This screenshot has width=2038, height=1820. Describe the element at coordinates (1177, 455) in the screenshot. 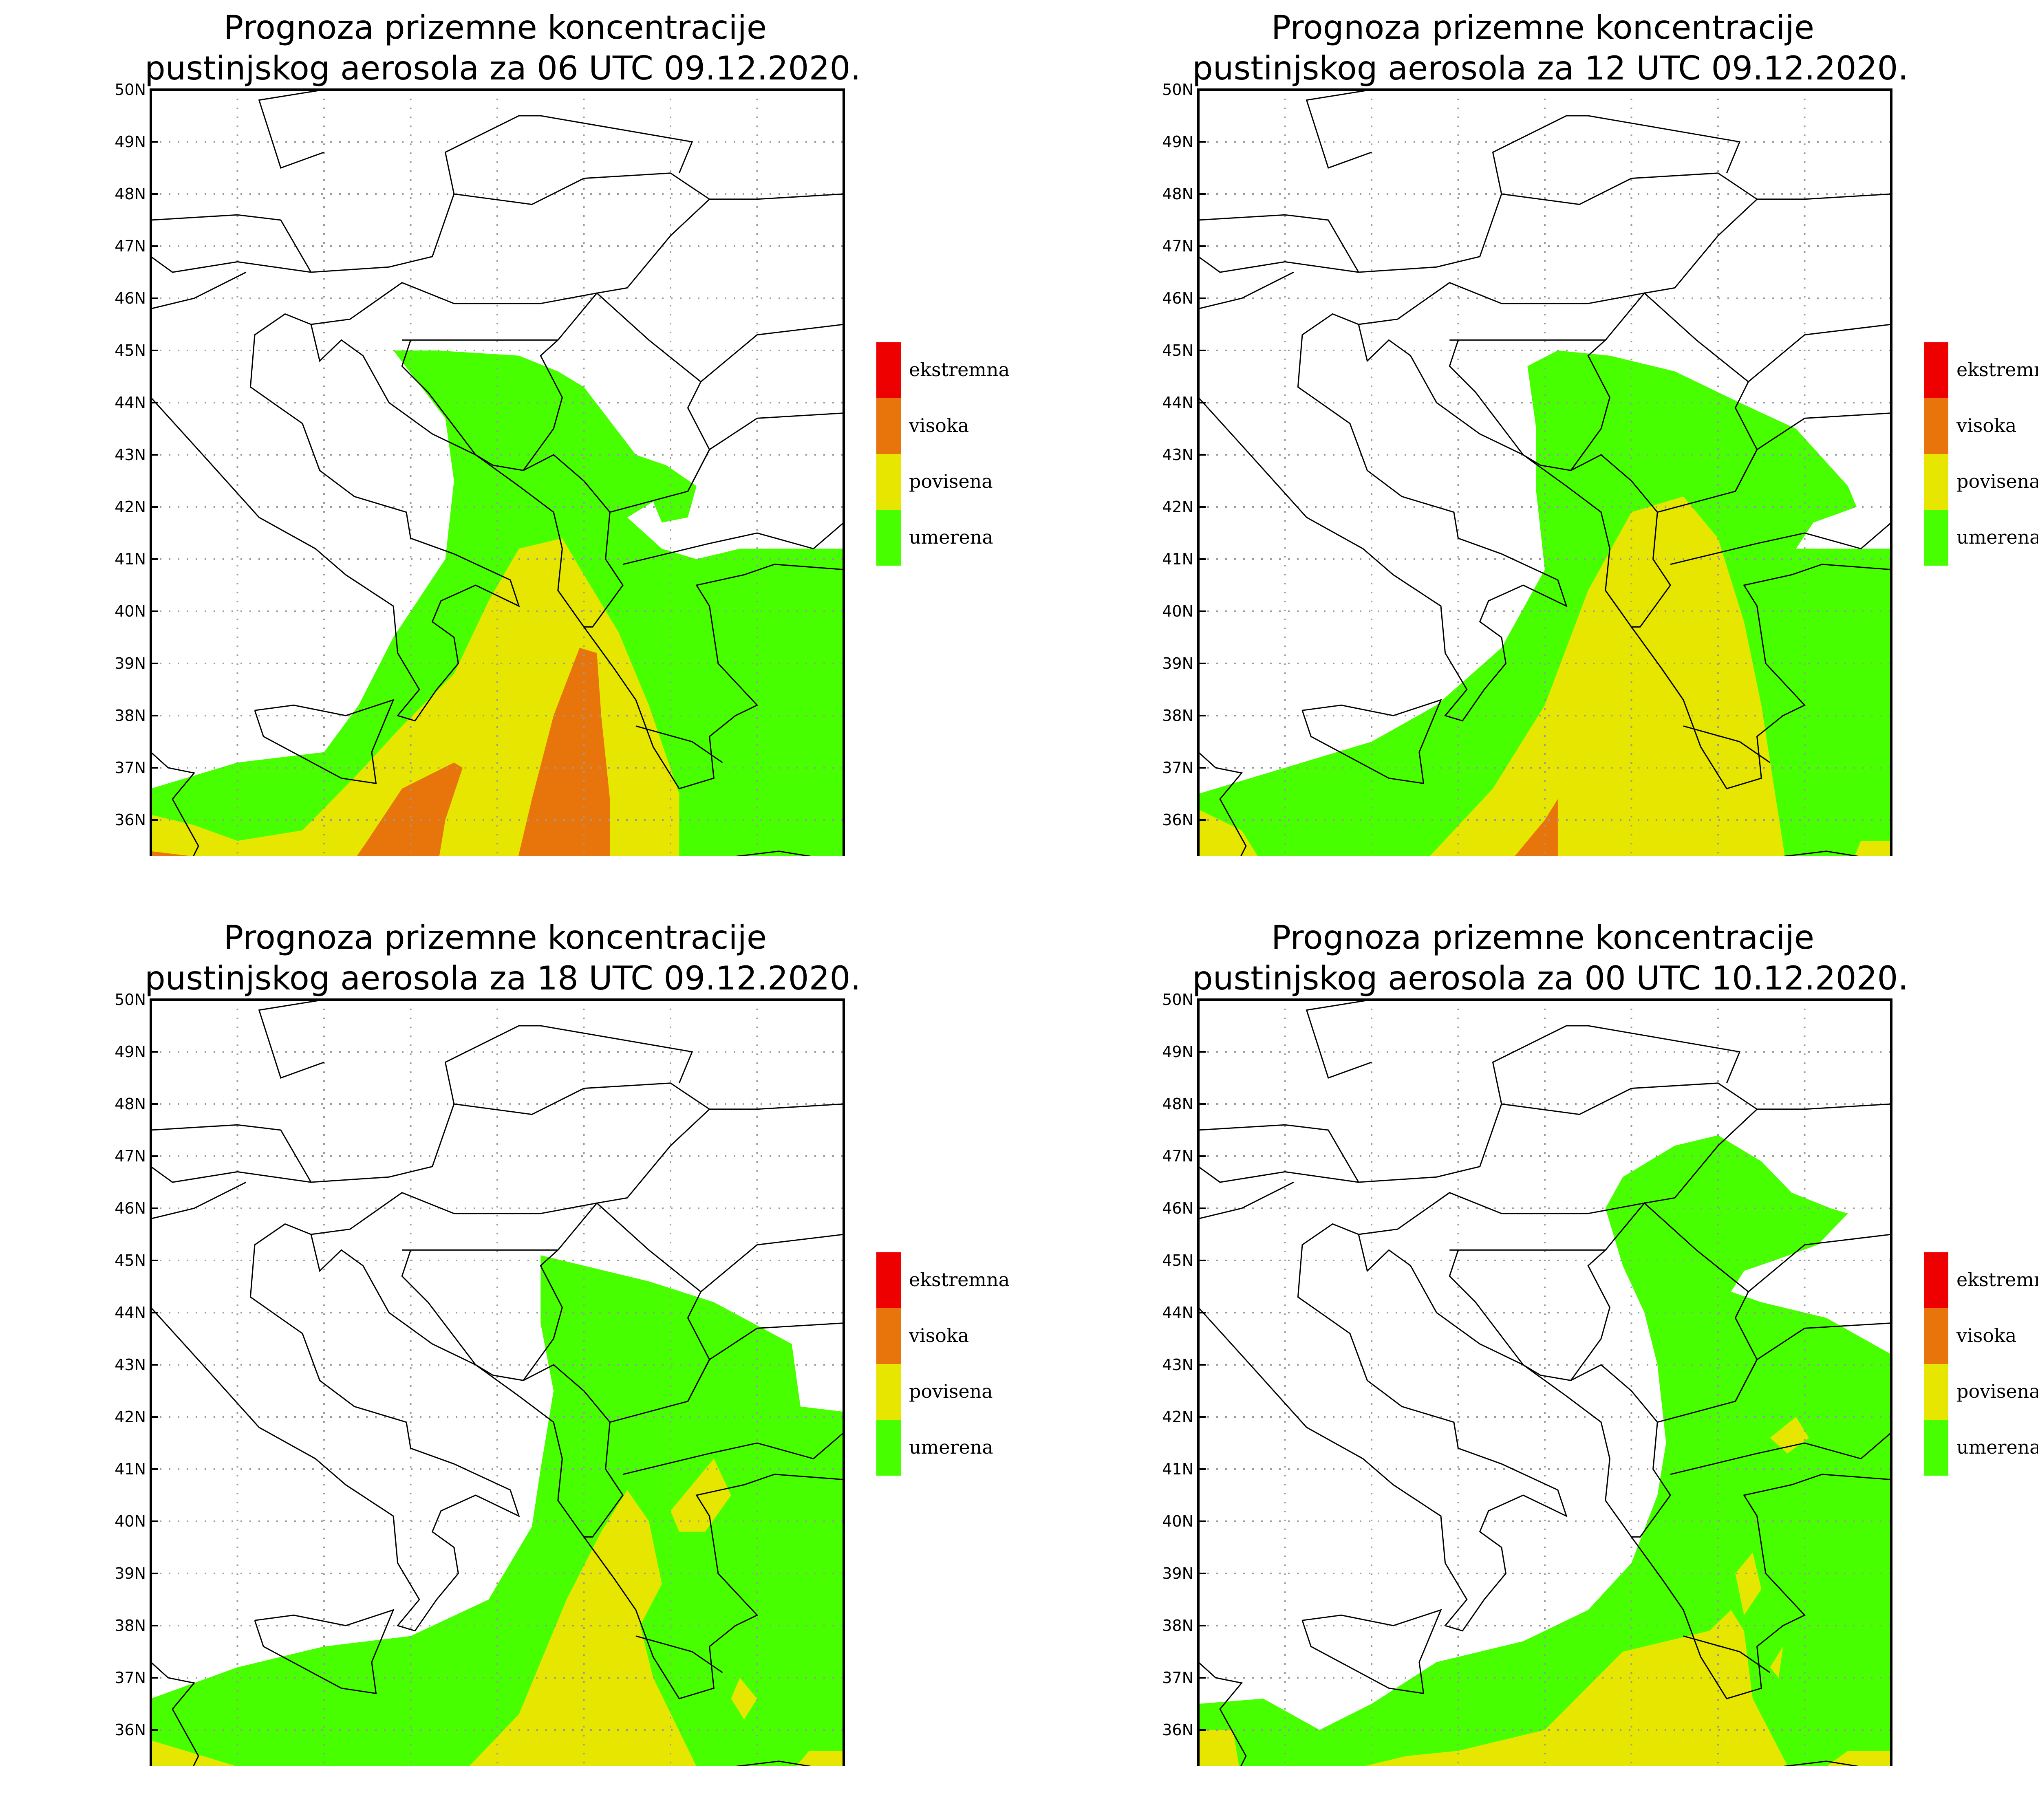

I see `lat-tick-label: 43N` at that location.